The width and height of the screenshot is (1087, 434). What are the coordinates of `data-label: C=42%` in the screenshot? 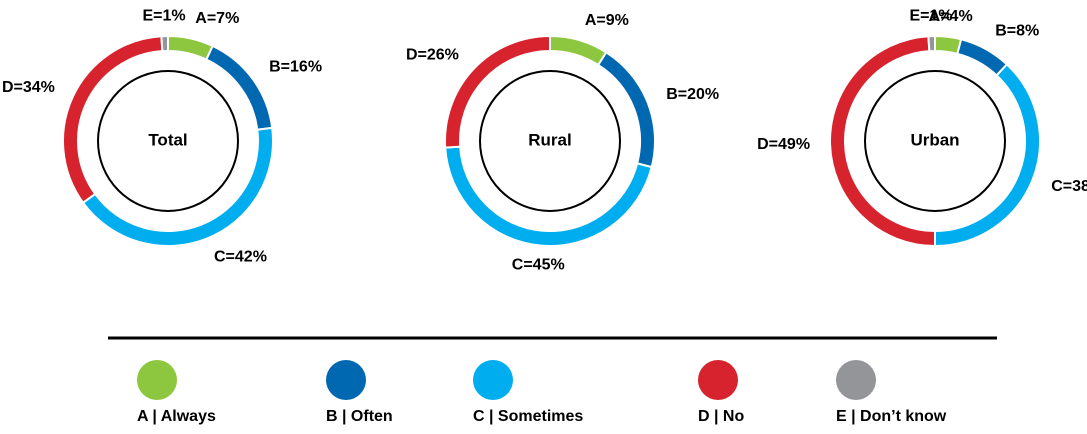 It's located at (240, 256).